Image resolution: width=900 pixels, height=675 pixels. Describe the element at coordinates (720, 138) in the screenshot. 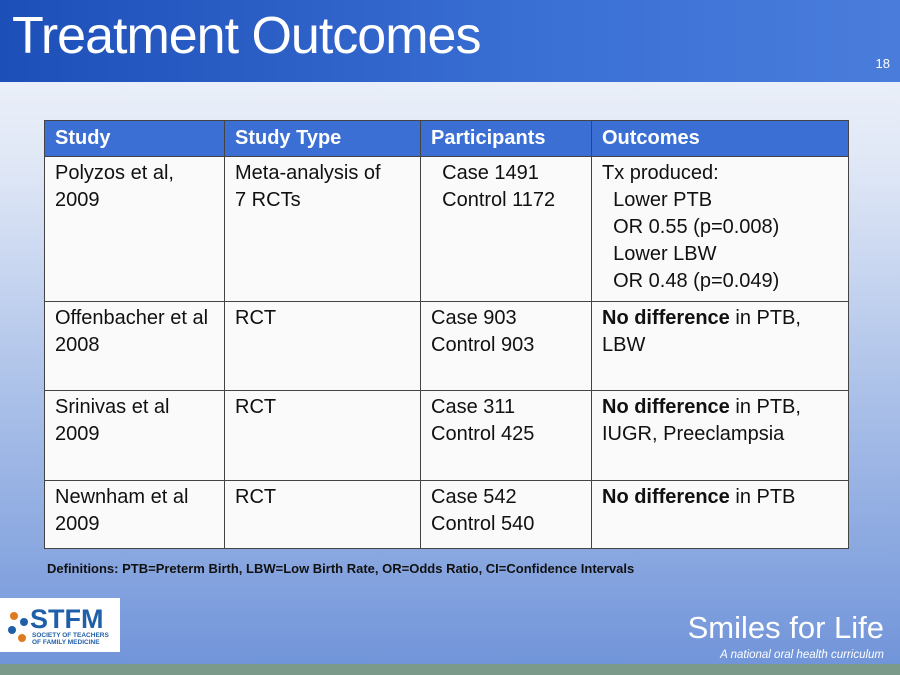

I see `column-header: Outcomes` at that location.